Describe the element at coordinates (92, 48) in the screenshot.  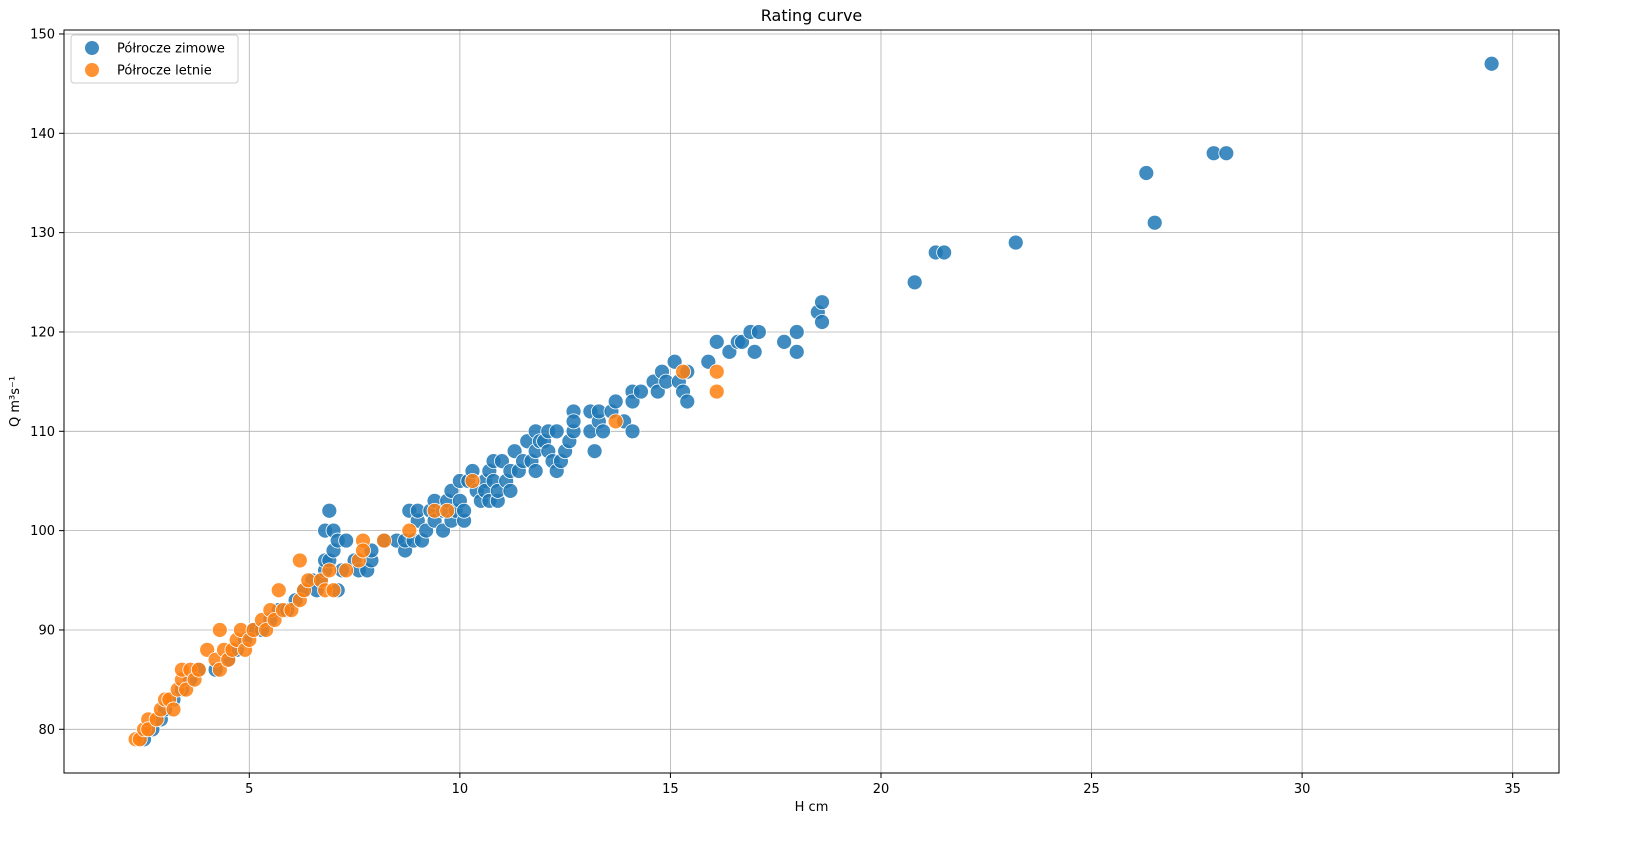
I see `legend-marker-winter` at that location.